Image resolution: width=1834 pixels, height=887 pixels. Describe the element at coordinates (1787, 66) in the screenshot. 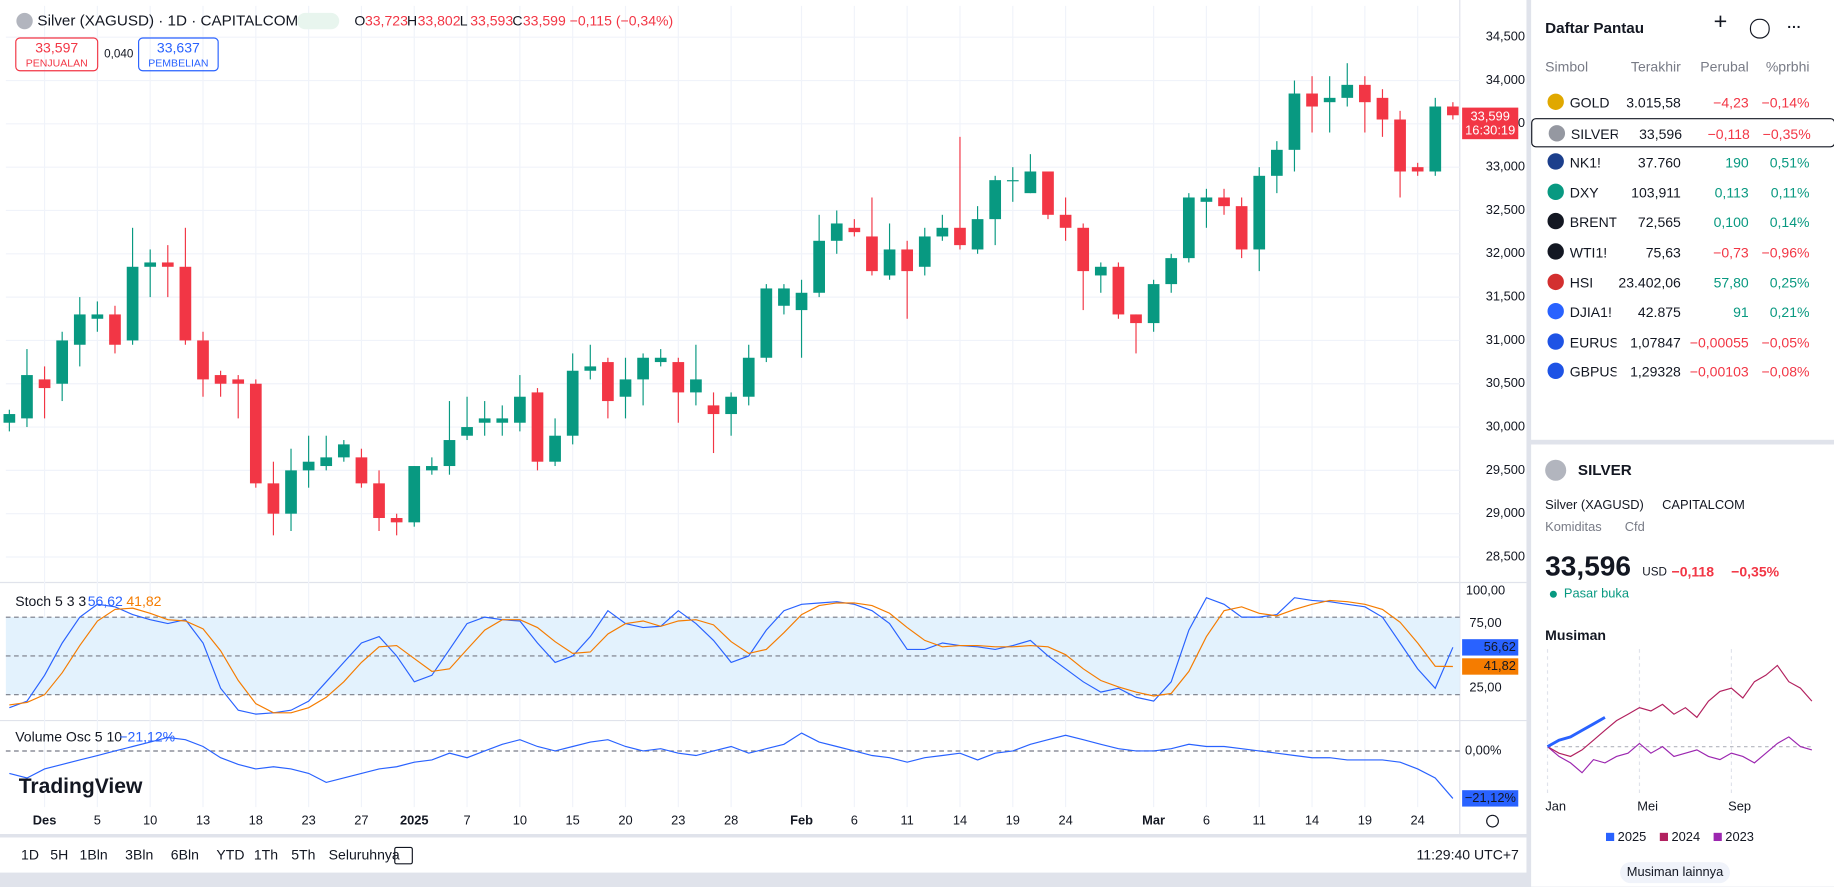

I see `column-header: %prbhi` at that location.